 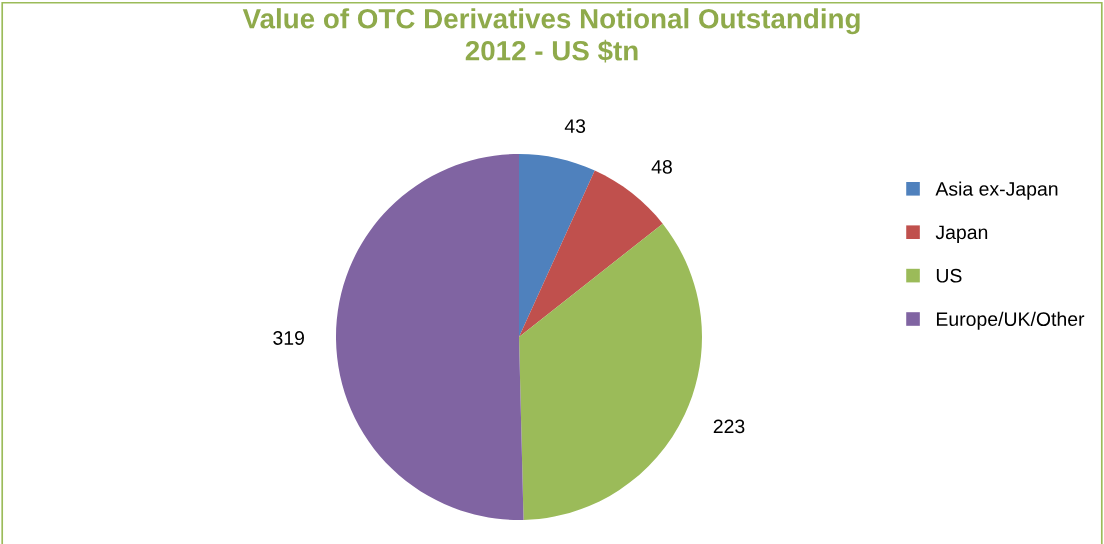 What do you see at coordinates (575, 126) in the screenshot?
I see `data-label: 43` at bounding box center [575, 126].